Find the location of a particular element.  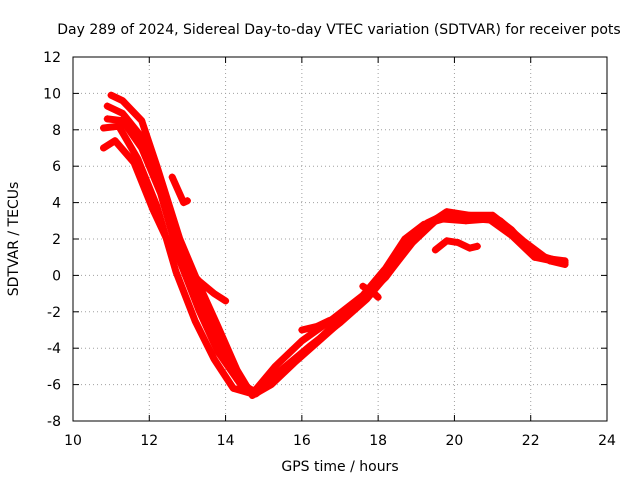

x-tick-label: 16 is located at coordinates (302, 441).